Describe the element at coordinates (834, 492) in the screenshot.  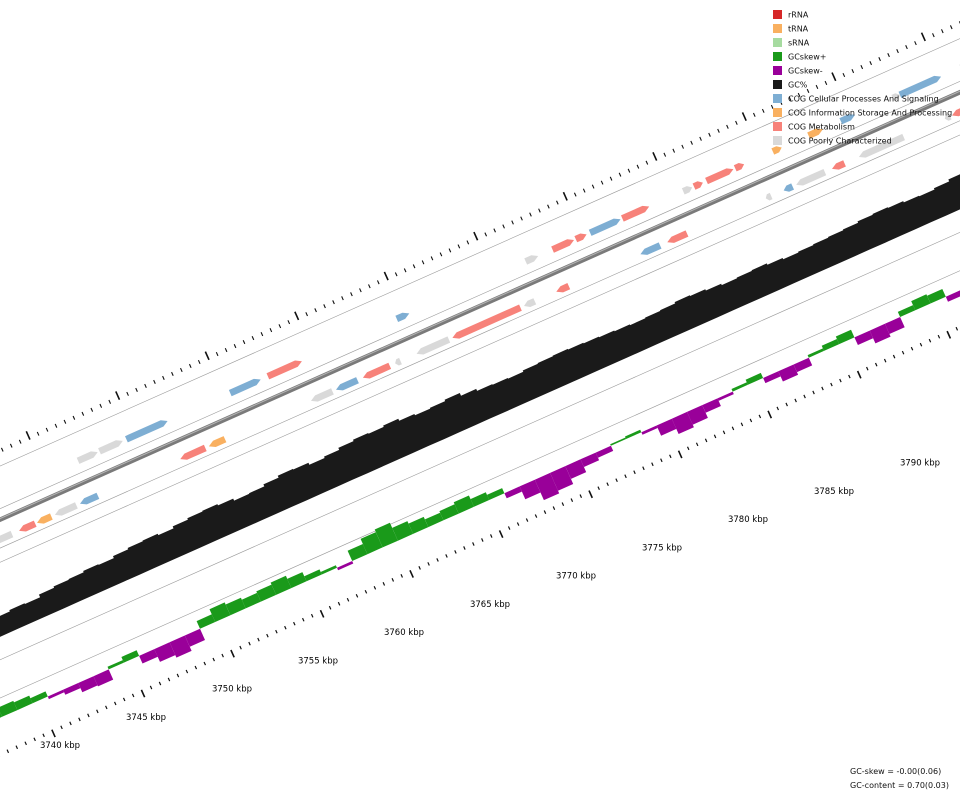
I see `scale-label-3785: 3785 kbp` at that location.